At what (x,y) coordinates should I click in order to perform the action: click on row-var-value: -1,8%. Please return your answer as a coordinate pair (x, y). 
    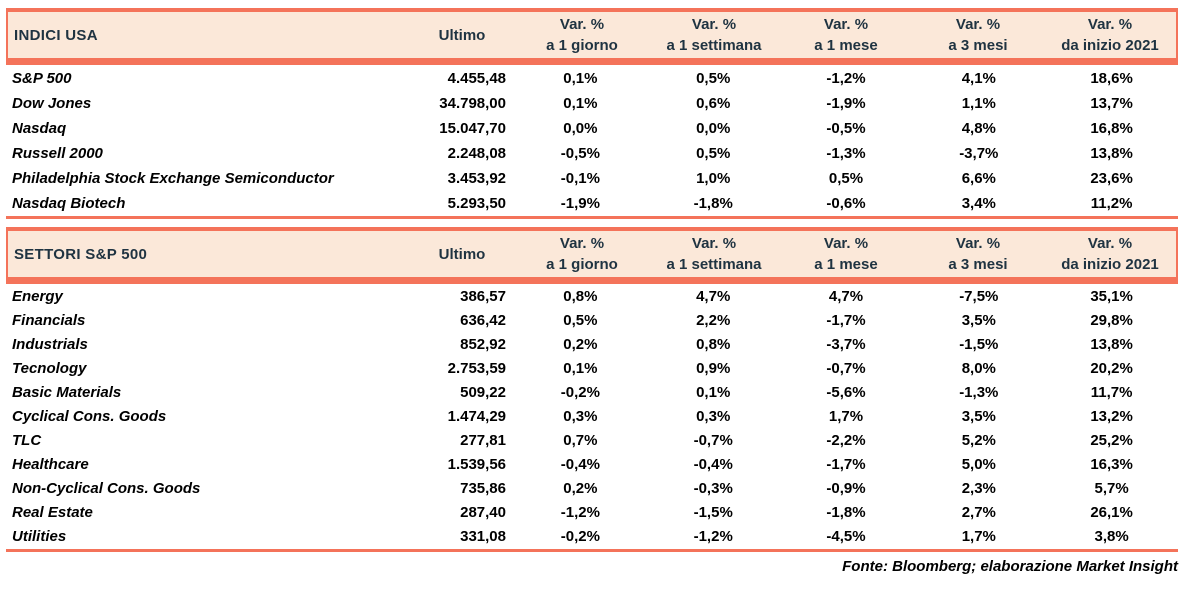
    Looking at the image, I should click on (846, 512).